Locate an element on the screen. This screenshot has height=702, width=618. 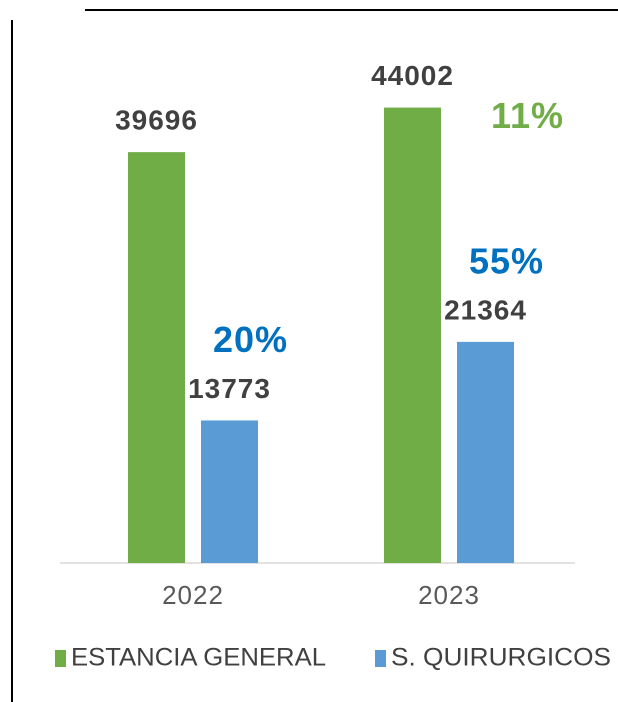
value-label: 39696 is located at coordinates (156, 120).